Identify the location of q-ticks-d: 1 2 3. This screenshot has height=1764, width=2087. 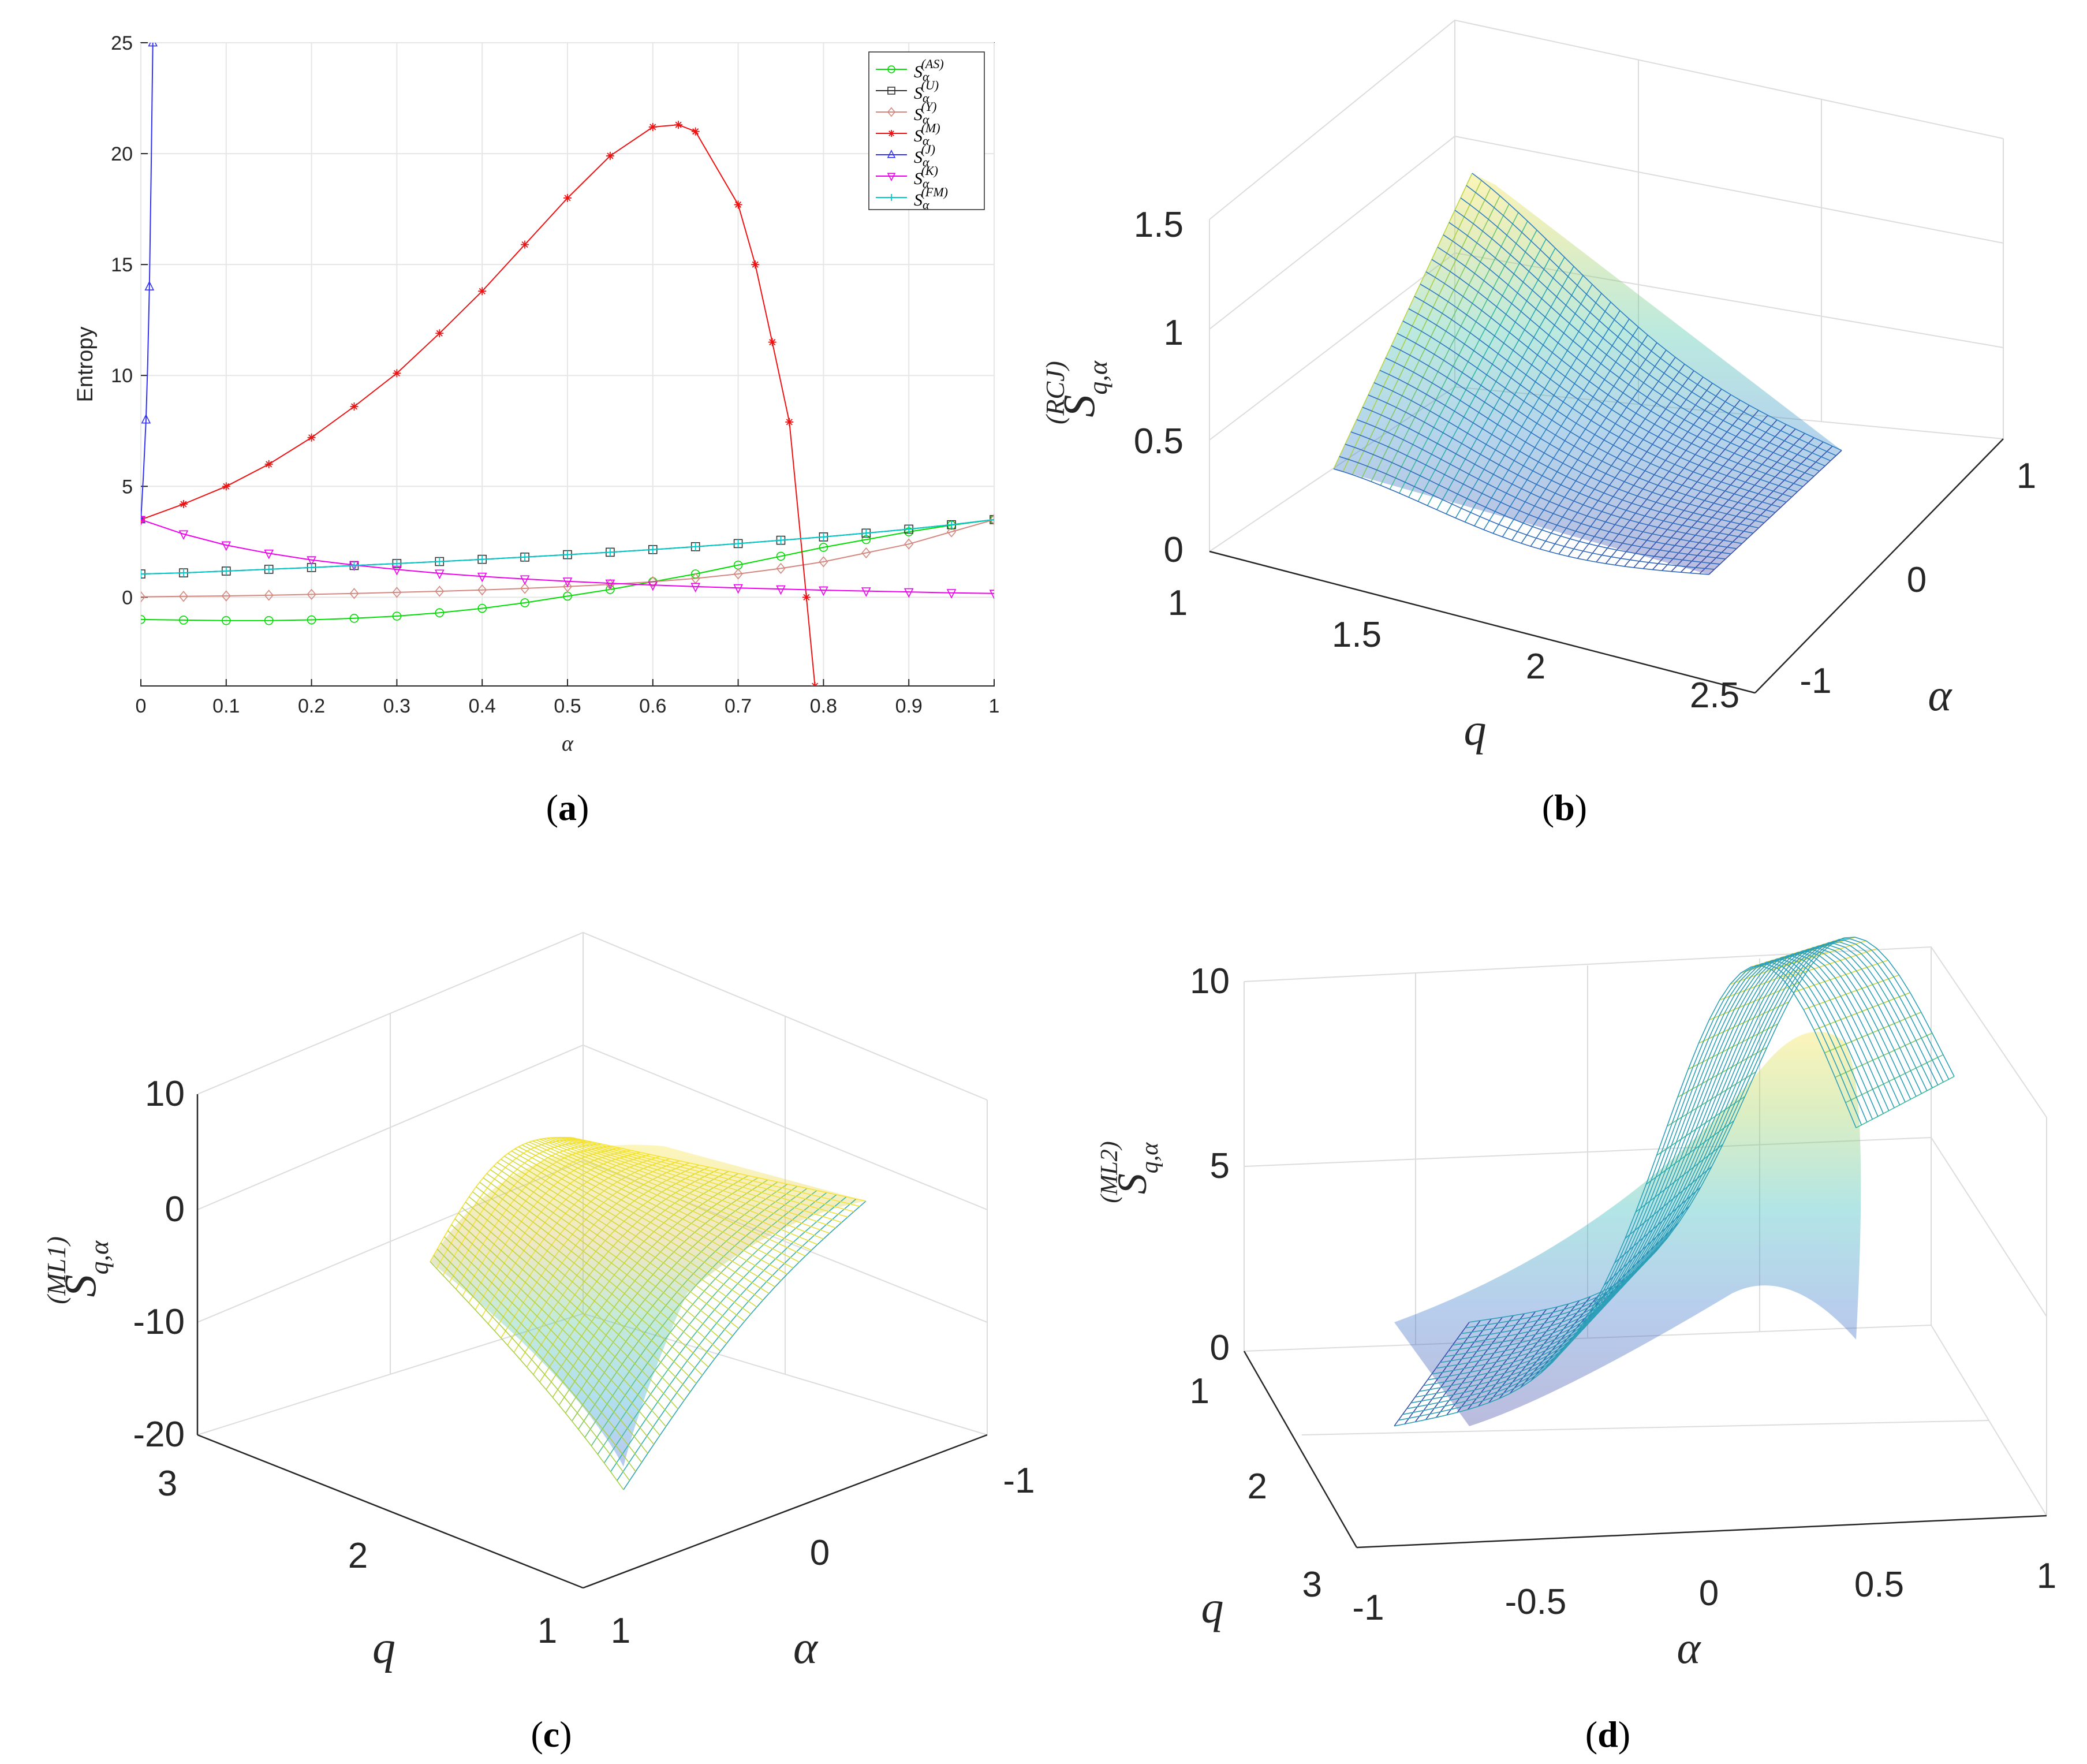
(1256, 1488).